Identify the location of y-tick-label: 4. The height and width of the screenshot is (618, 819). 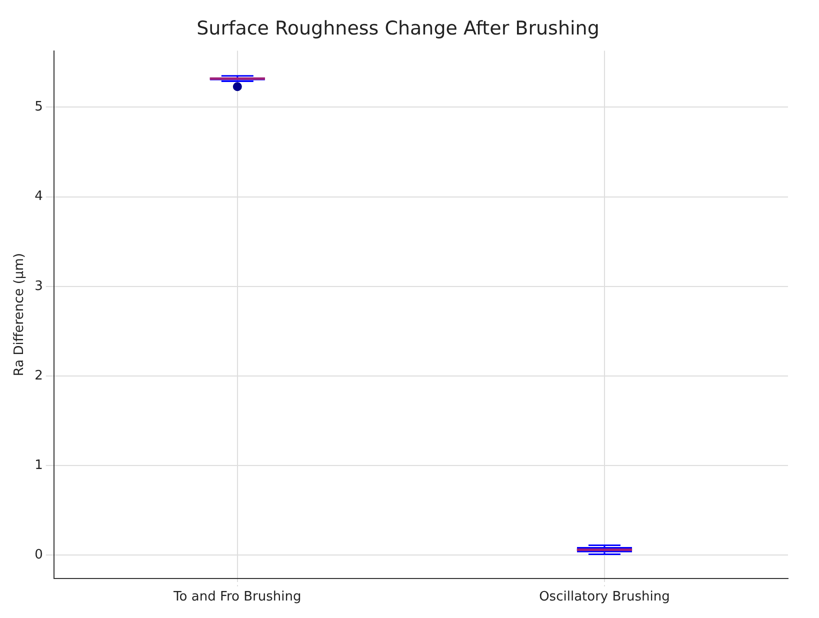
(38, 196).